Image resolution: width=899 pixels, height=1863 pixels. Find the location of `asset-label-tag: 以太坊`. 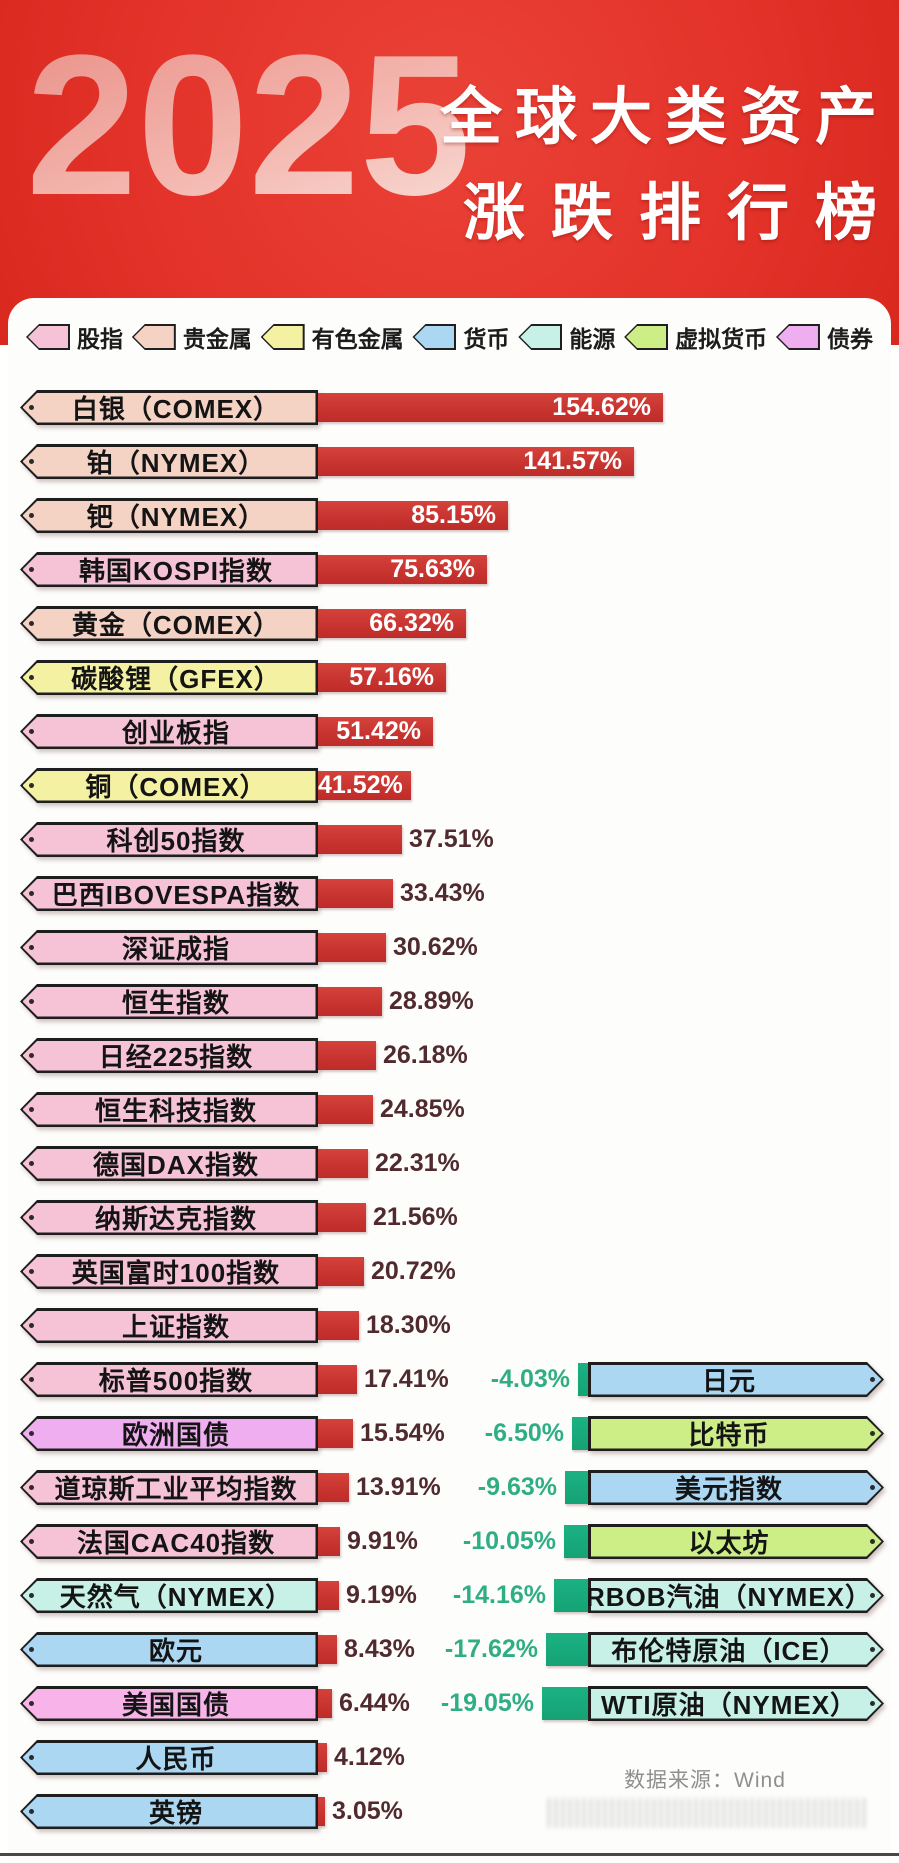

asset-label-tag: 以太坊 is located at coordinates (736, 1541).